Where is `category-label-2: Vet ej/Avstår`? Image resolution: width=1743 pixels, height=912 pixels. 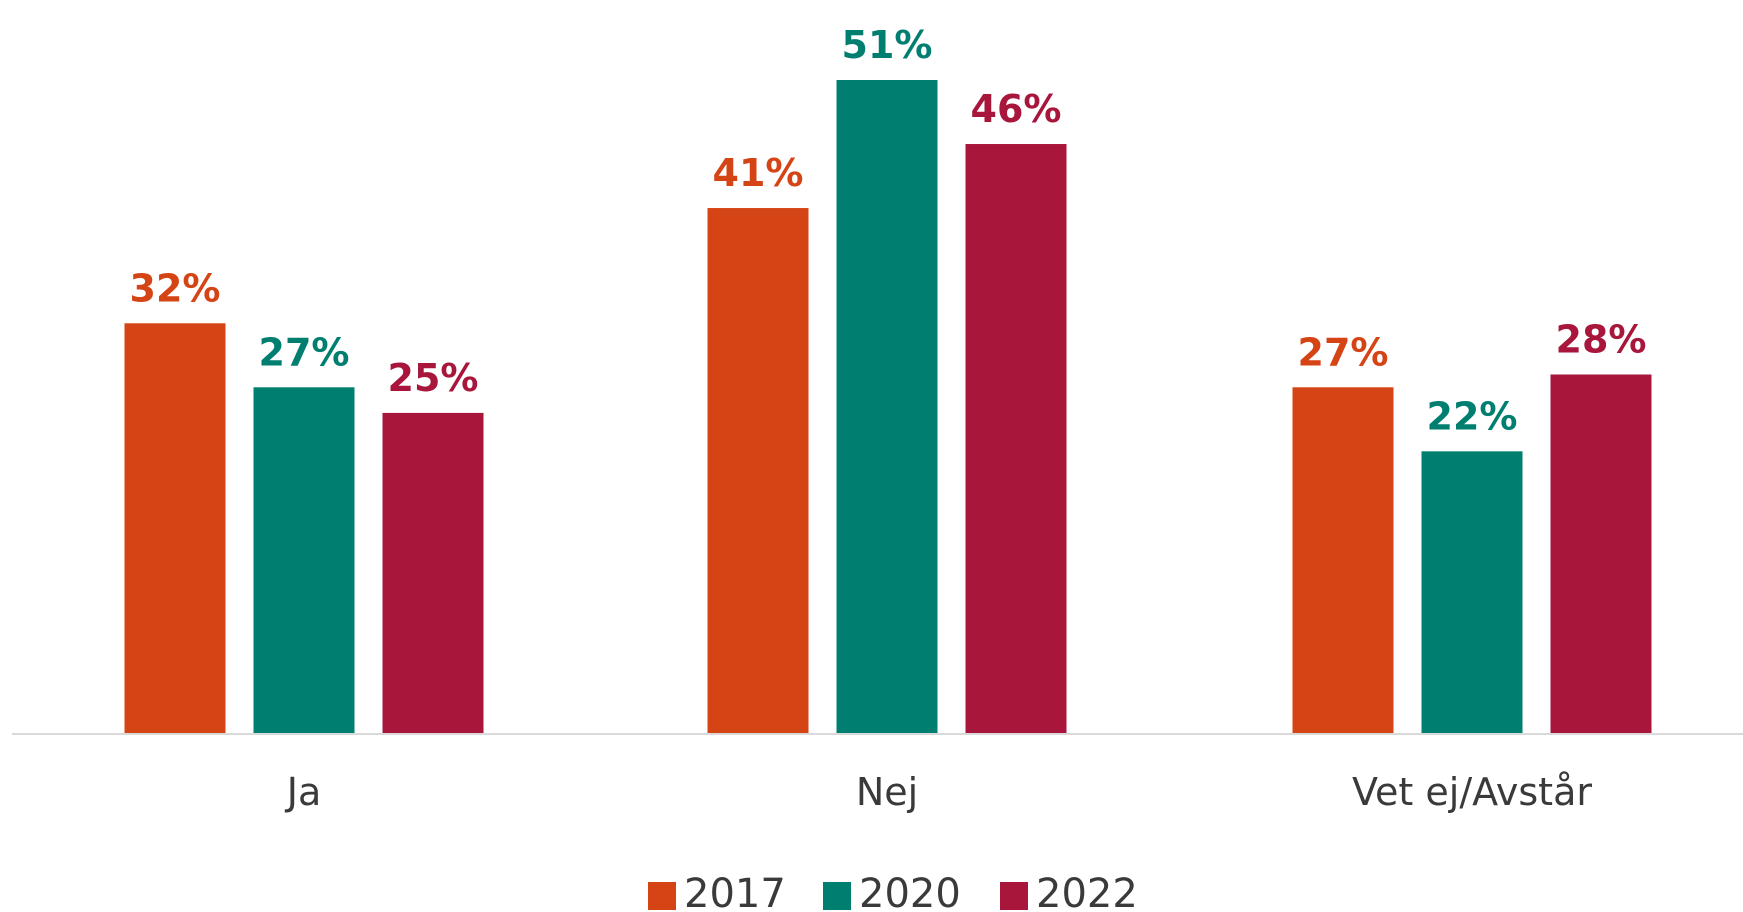 category-label-2: Vet ej/Avstår is located at coordinates (1472, 792).